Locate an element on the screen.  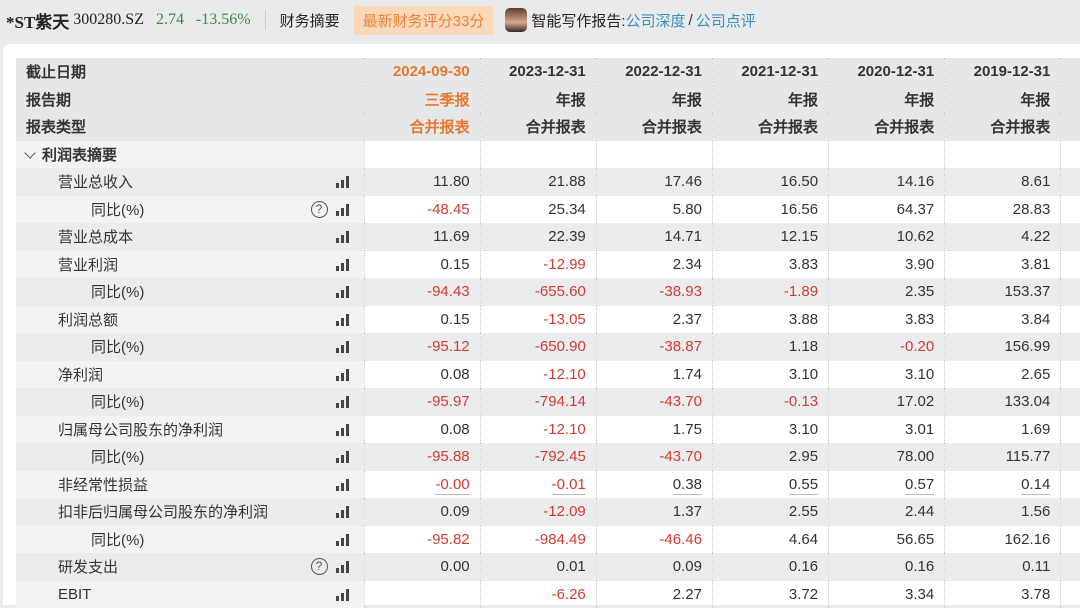
value: 17.02 is located at coordinates (916, 401).